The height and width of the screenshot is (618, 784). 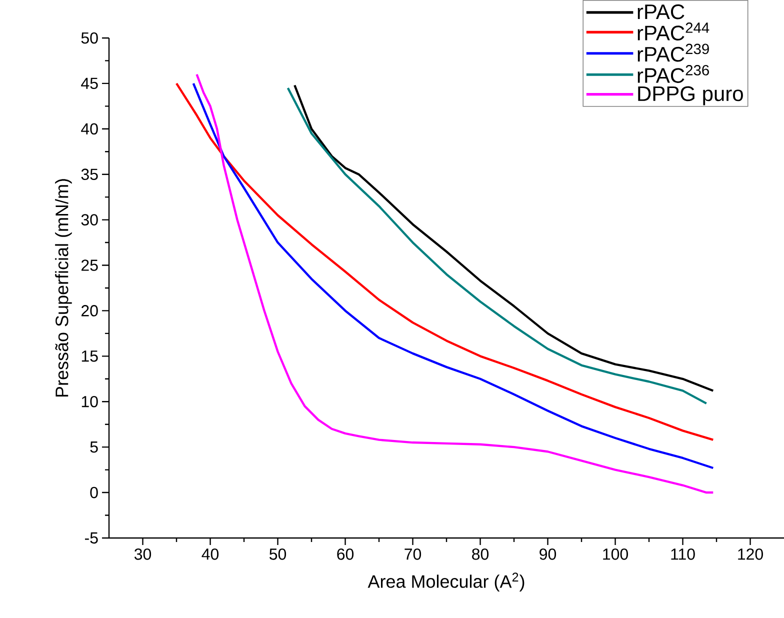 I want to click on x-tick-label: 70, so click(x=413, y=554).